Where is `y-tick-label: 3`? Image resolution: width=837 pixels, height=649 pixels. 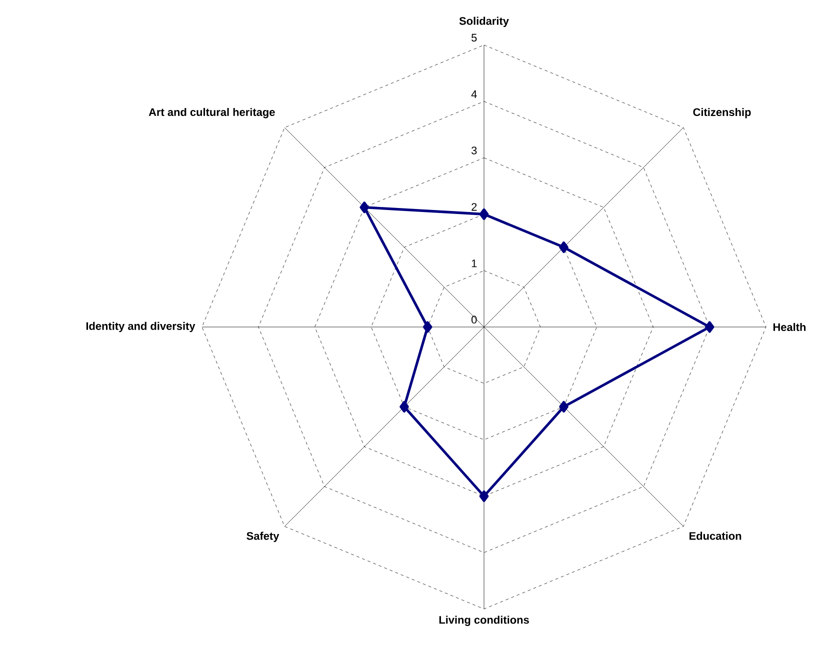
y-tick-label: 3 is located at coordinates (474, 150).